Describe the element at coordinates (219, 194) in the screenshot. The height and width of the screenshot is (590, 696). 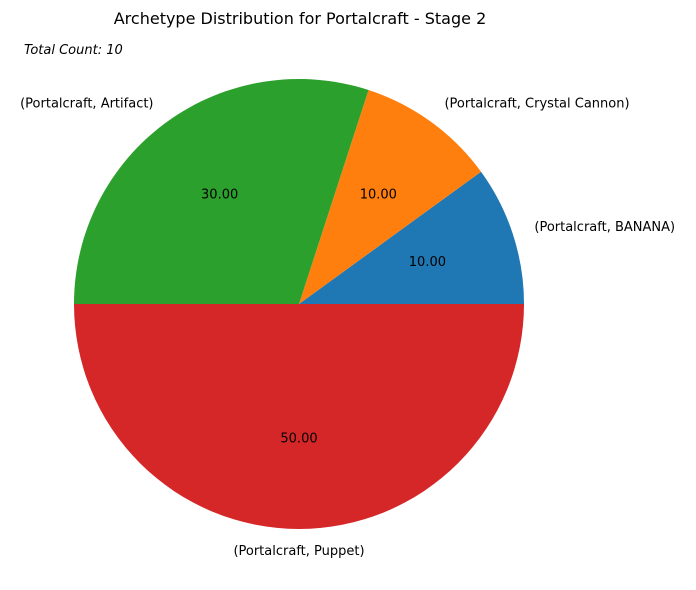
I see `slice-percent-label: 30.00` at that location.